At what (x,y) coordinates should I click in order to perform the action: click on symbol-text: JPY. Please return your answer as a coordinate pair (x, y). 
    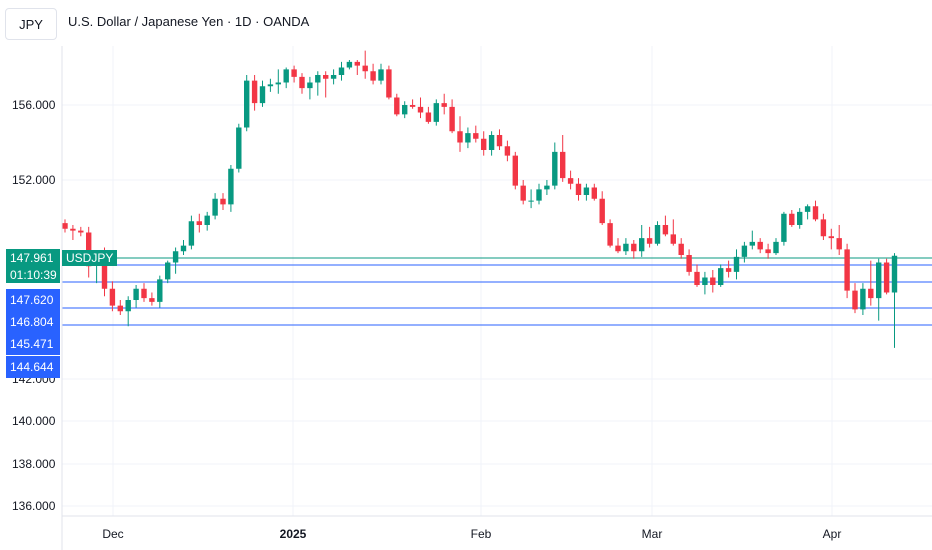
    Looking at the image, I should click on (31, 24).